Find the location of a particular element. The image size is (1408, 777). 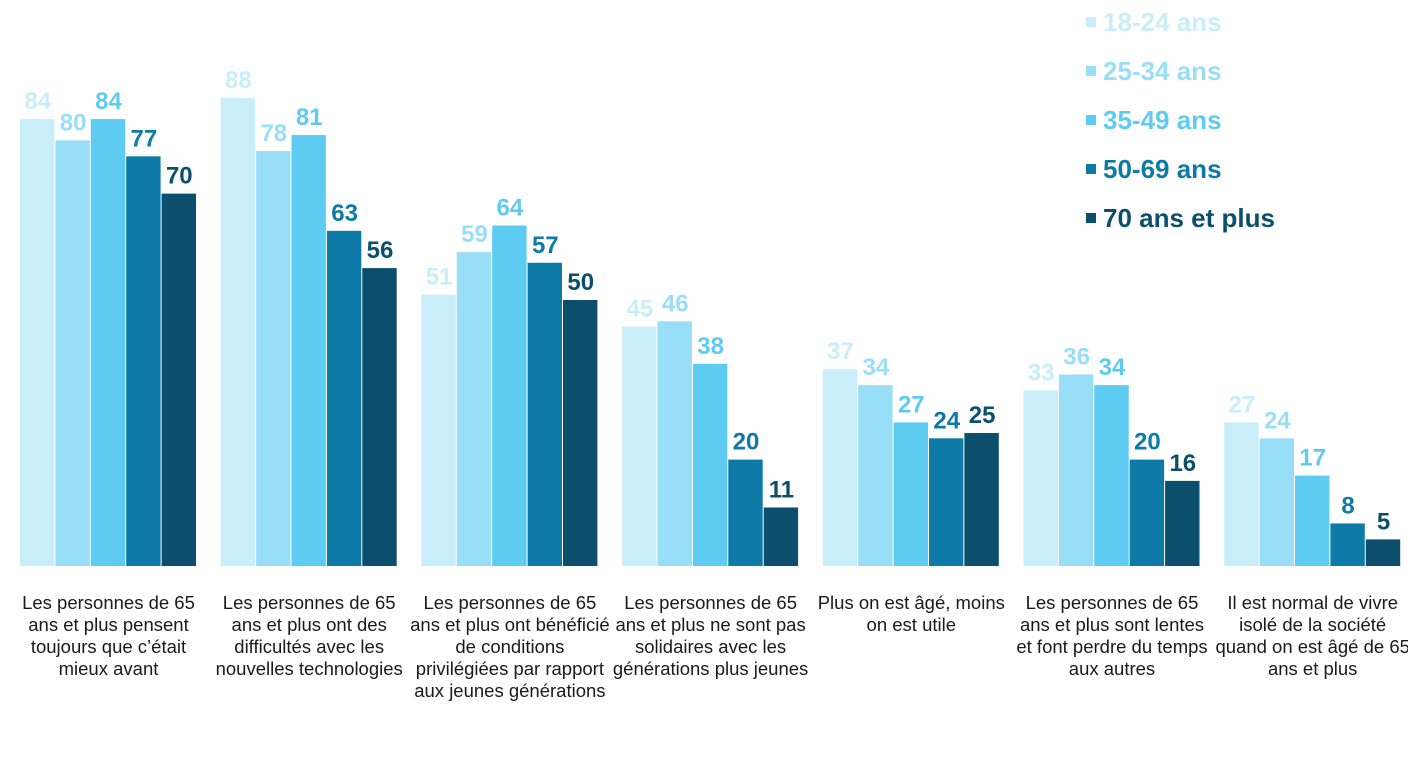

category-label: Plus on est âgé, moins on est utile is located at coordinates (911, 613).